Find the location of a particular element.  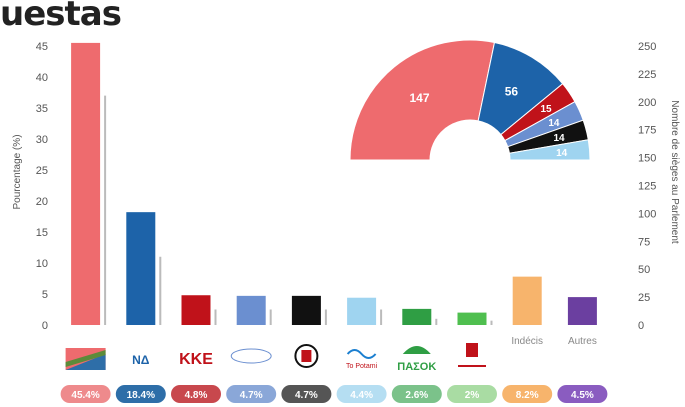

y-tick-left: 10 is located at coordinates (42, 264).